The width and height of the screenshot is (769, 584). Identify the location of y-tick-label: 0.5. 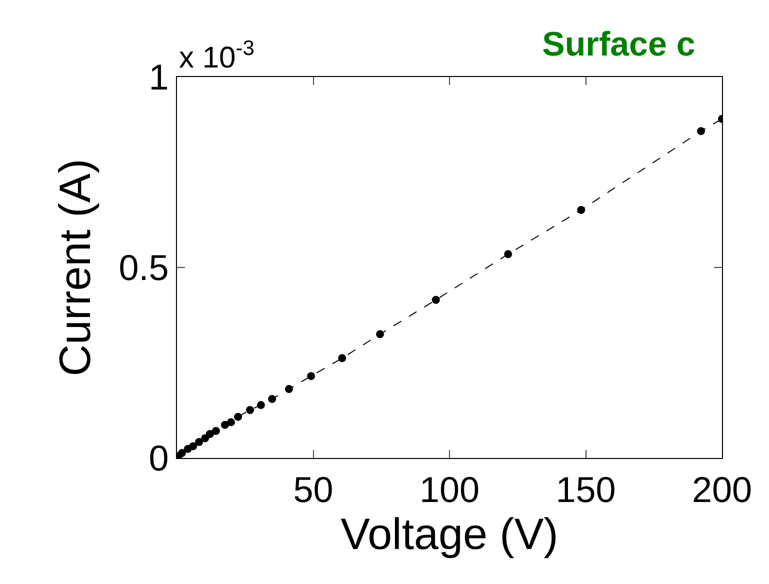
(143, 267).